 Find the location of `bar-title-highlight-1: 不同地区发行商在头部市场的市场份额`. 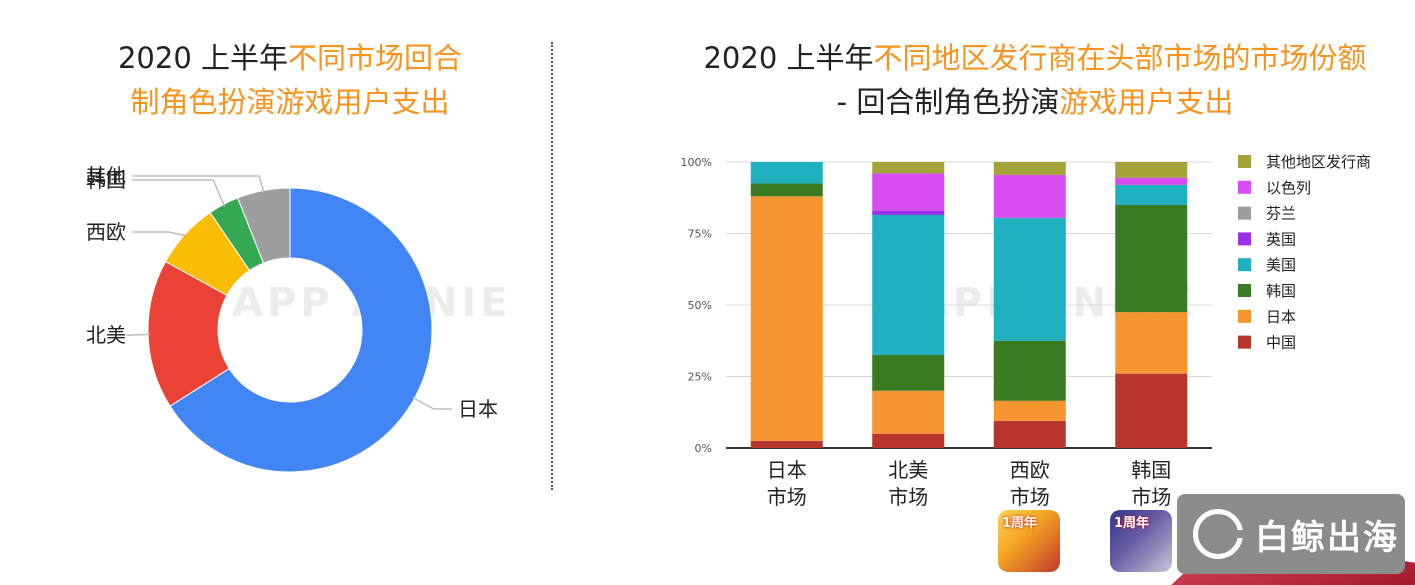

bar-title-highlight-1: 不同地区发行商在头部市场的市场份额 is located at coordinates (1120, 58).